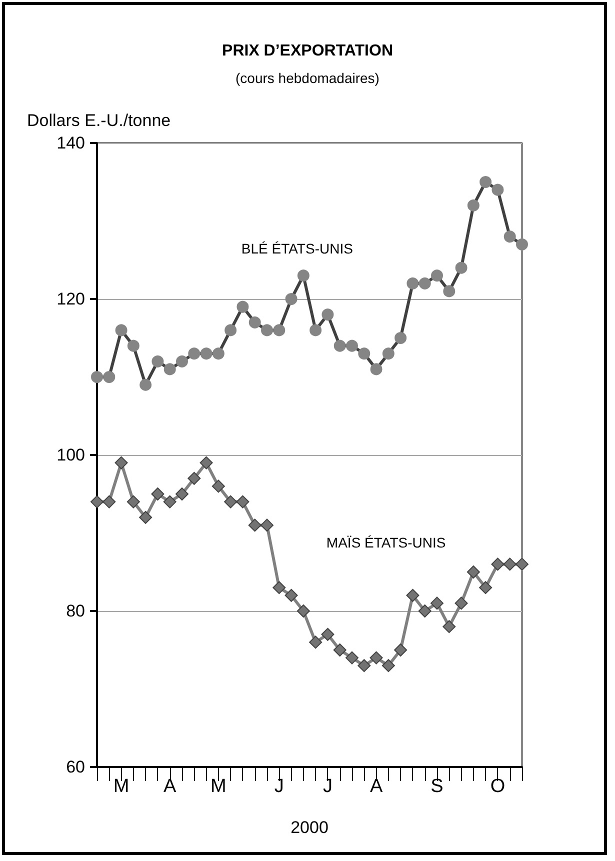 The image size is (615, 861). What do you see at coordinates (70, 455) in the screenshot?
I see `y-tick-label: 100` at bounding box center [70, 455].